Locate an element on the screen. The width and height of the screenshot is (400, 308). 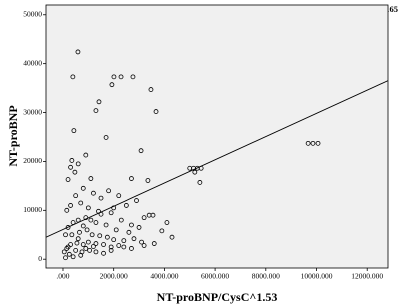
x-tick-label: .000 is located at coordinates (62, 276).